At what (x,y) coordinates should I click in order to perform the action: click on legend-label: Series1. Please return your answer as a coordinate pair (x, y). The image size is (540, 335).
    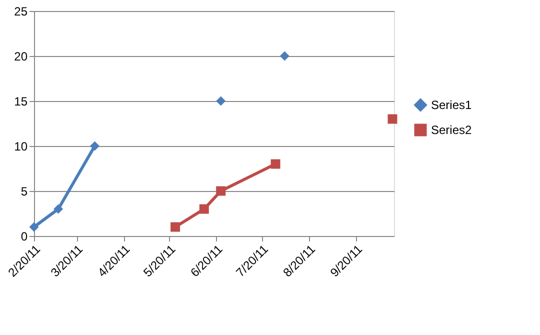
    Looking at the image, I should click on (451, 105).